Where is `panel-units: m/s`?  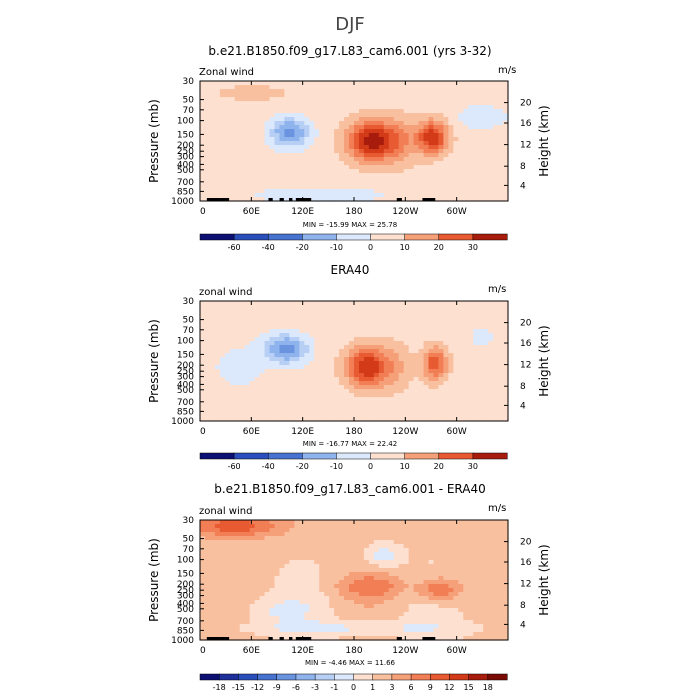
panel-units: m/s is located at coordinates (497, 289).